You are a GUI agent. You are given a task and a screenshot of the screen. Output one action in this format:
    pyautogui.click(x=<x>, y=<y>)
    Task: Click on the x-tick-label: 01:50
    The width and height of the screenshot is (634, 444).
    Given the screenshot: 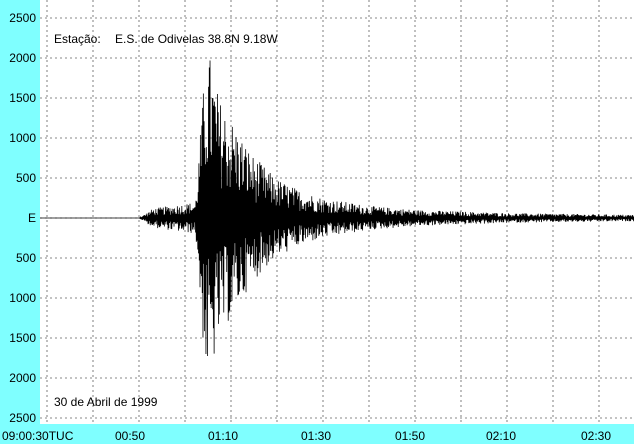 What is the action you would take?
    pyautogui.click(x=410, y=436)
    